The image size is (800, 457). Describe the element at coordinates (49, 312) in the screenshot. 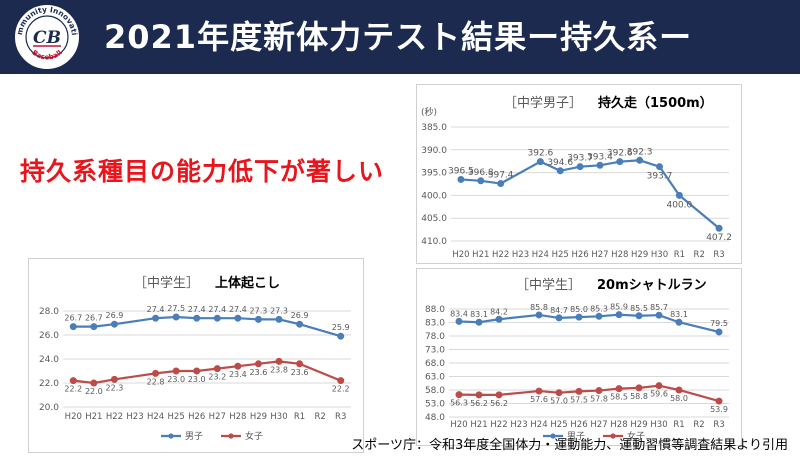

I see `y-tick-label: 28.0` at that location.